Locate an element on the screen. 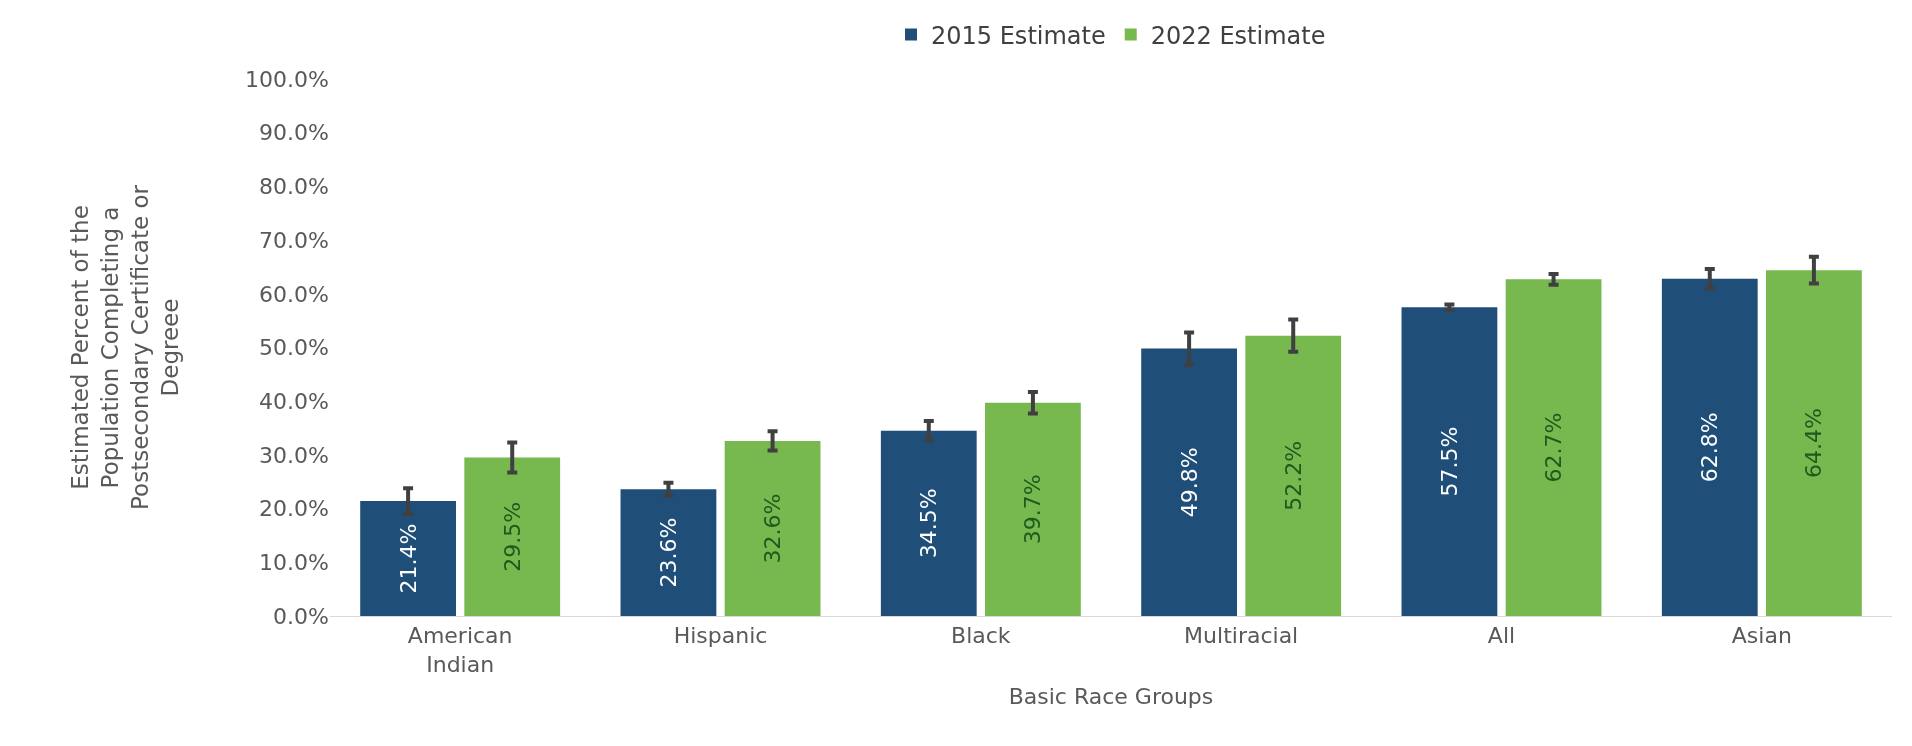 This screenshot has height=746, width=1912. data-label: 62.7% is located at coordinates (1554, 447).